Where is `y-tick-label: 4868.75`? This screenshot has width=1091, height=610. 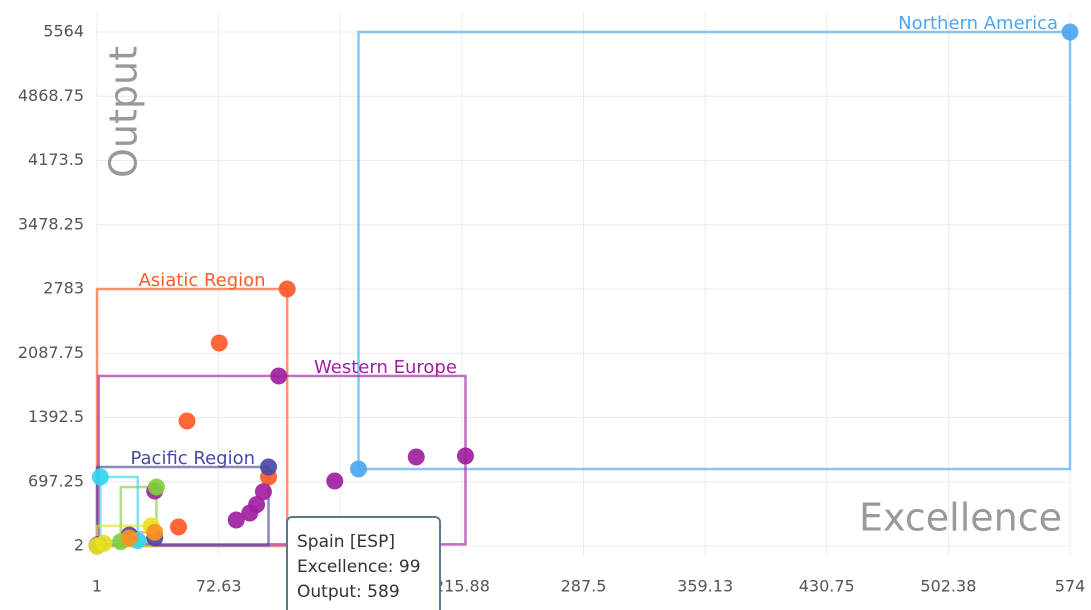 y-tick-label: 4868.75 is located at coordinates (51, 95).